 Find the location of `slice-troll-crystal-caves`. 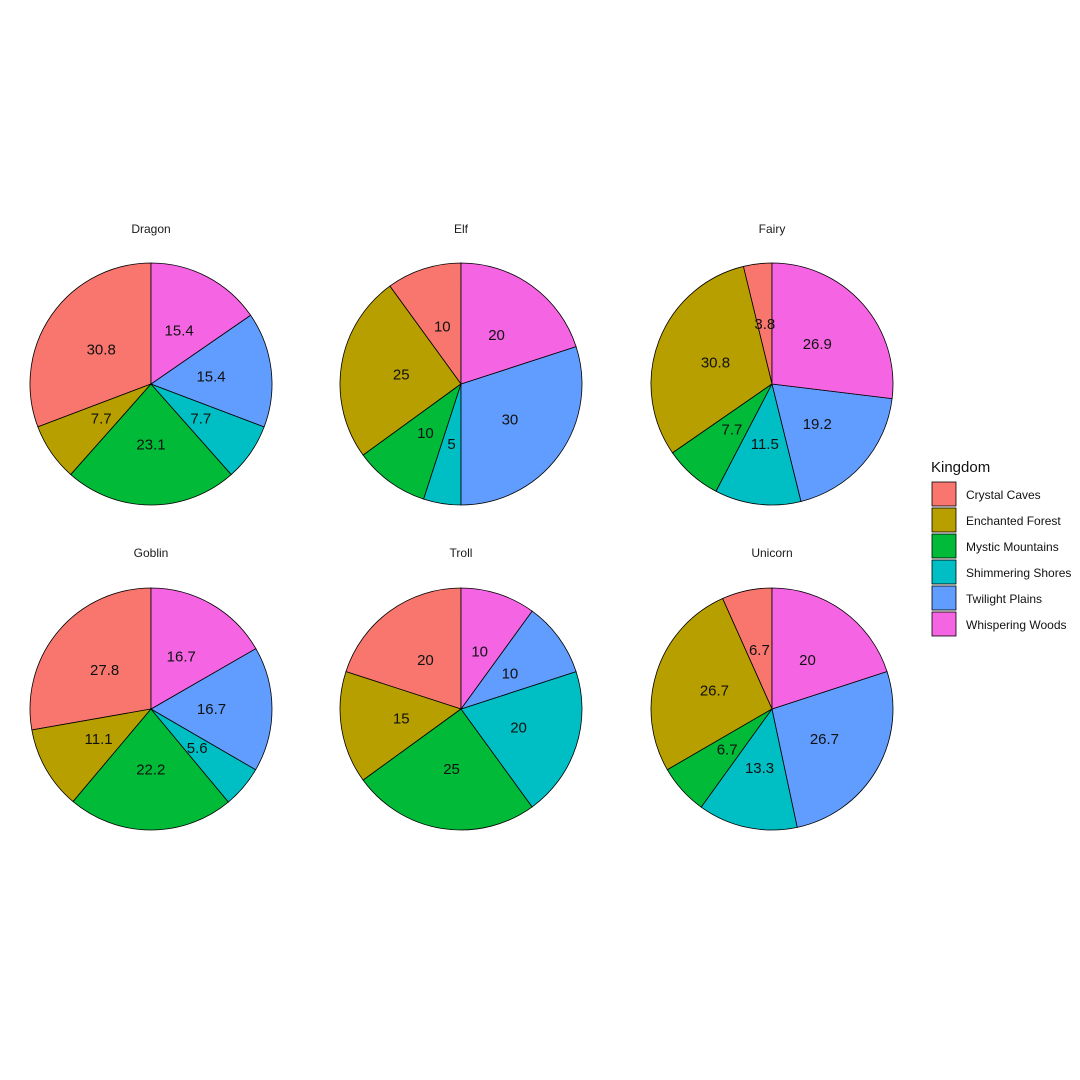

slice-troll-crystal-caves is located at coordinates (403, 648).